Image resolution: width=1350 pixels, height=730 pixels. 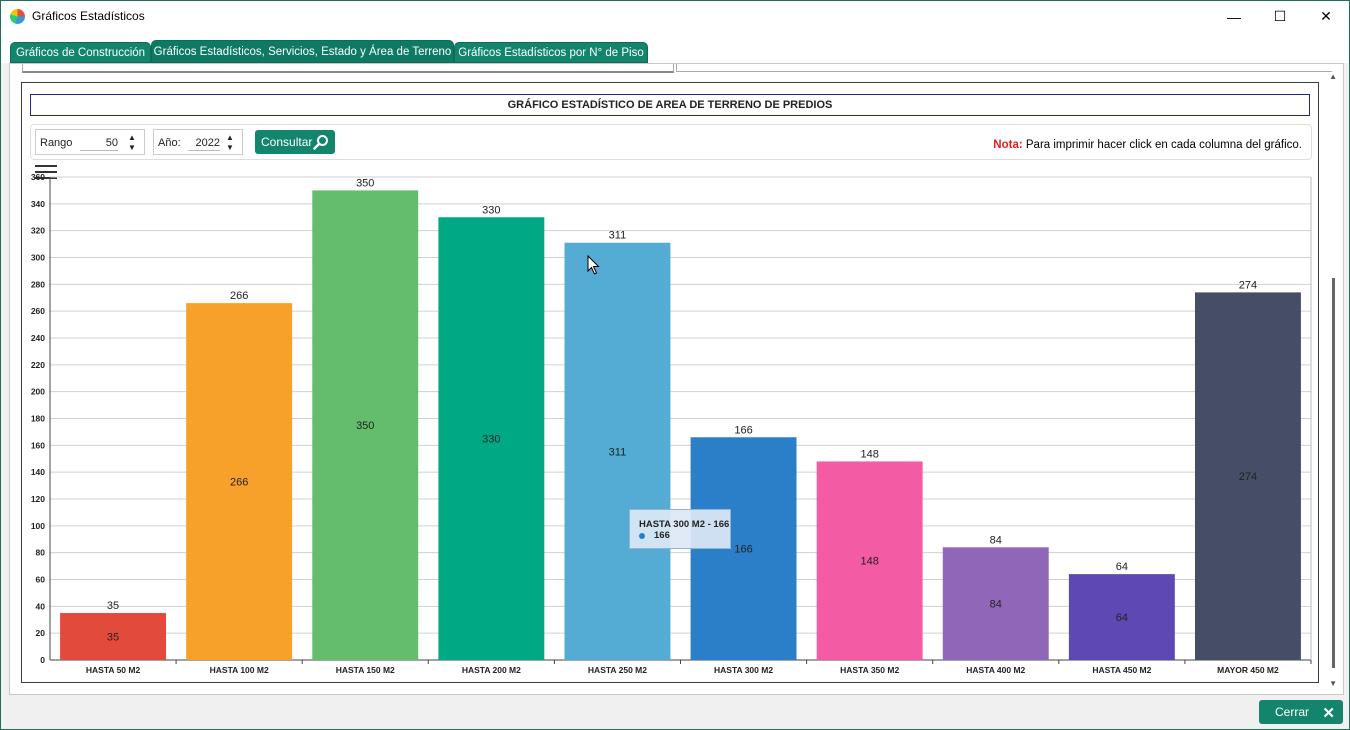 I want to click on y-tick-label: 60, so click(x=41, y=580).